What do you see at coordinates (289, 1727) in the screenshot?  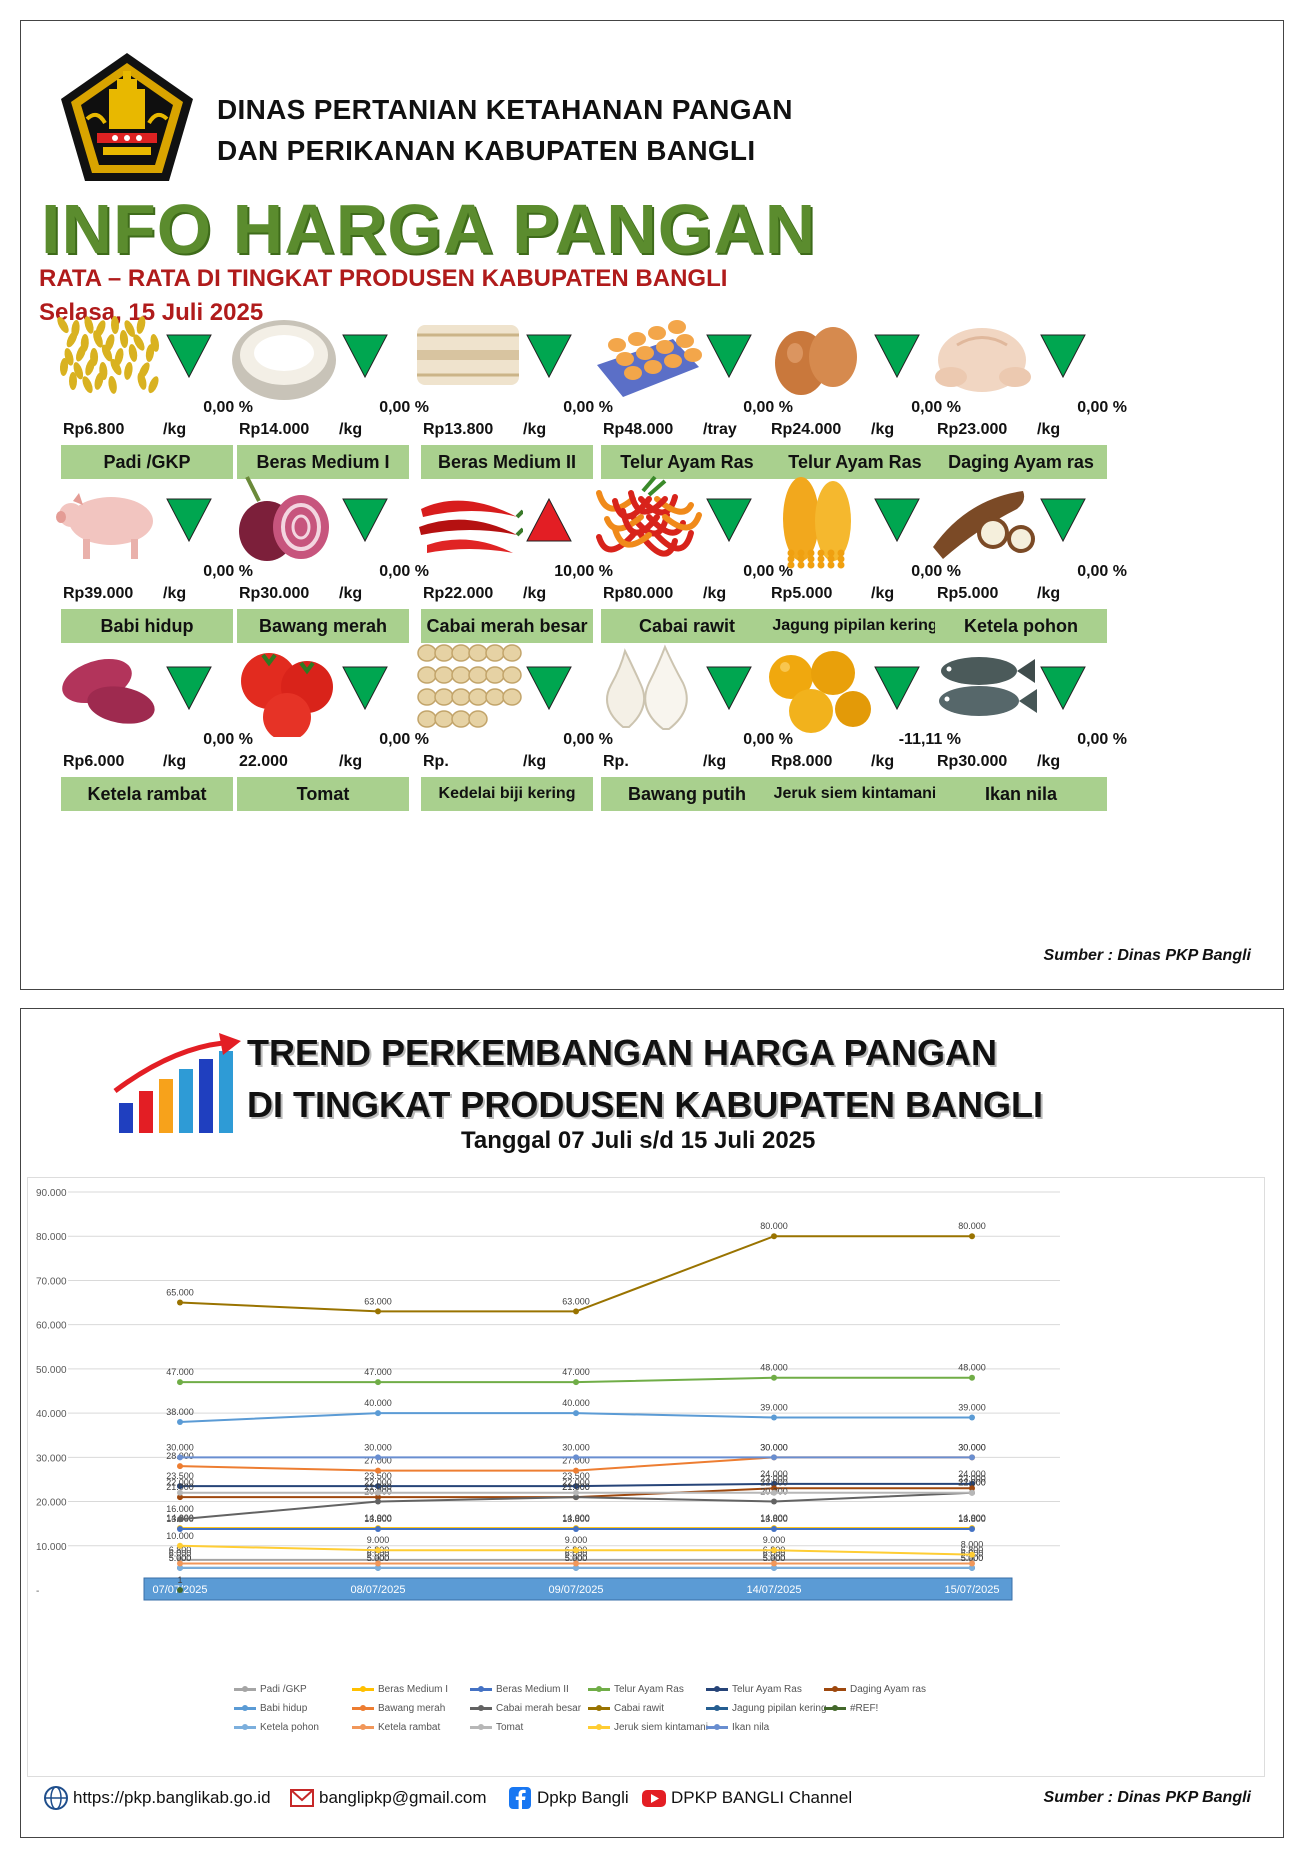 I see `legend-label: Ketela pohon` at bounding box center [289, 1727].